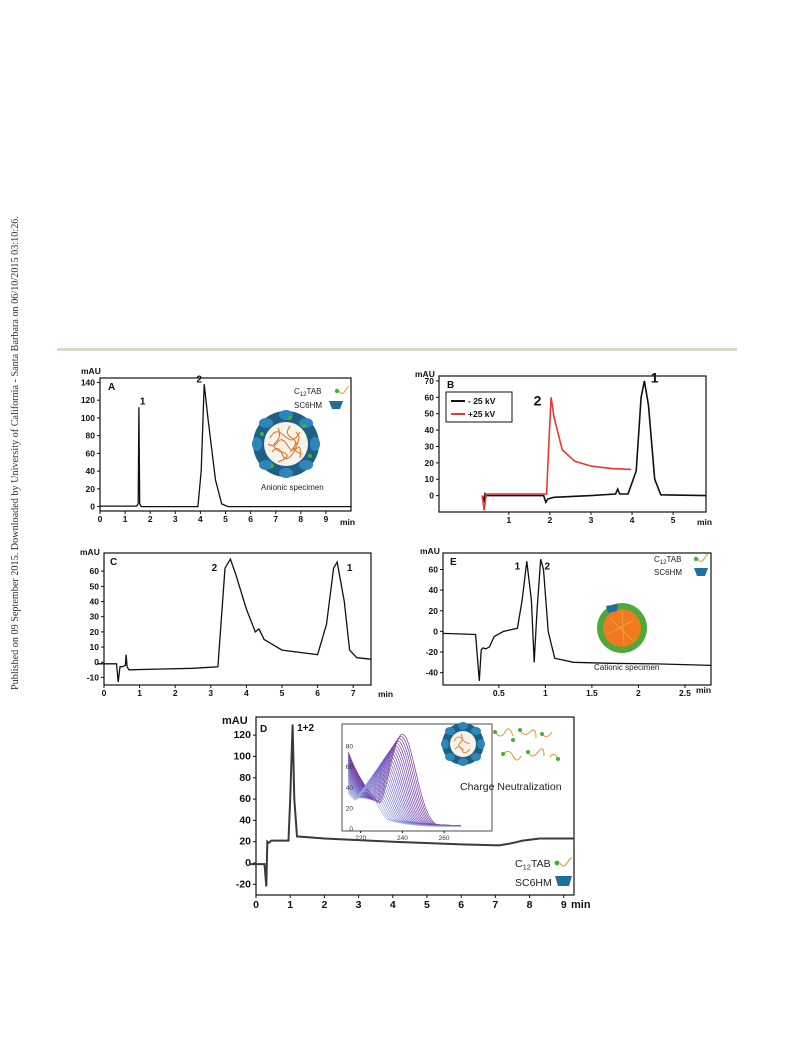 The image size is (793, 1039). Describe the element at coordinates (479, 407) in the screenshot. I see `legend: - 25 kV +25 kV` at that location.